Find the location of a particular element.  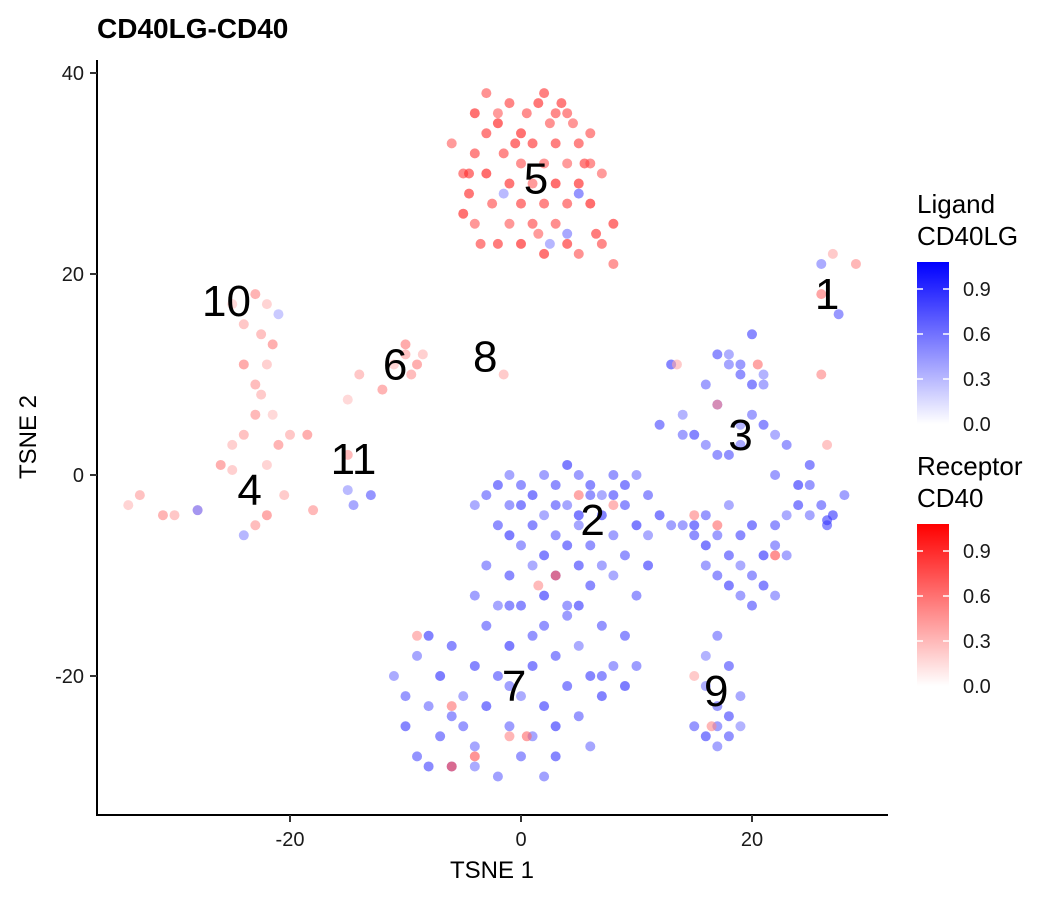

legend-tick-label: 0.6 is located at coordinates (977, 597).